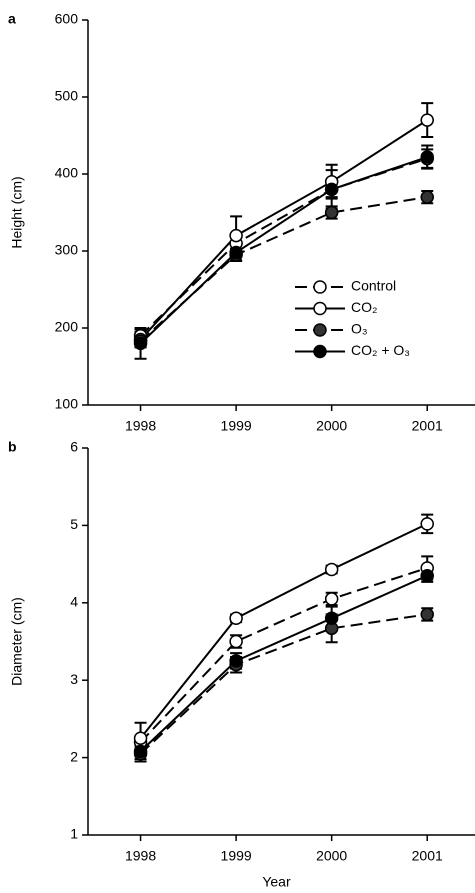 The image size is (475, 893). What do you see at coordinates (74, 524) in the screenshot?
I see `y-tick-label: 5` at bounding box center [74, 524].